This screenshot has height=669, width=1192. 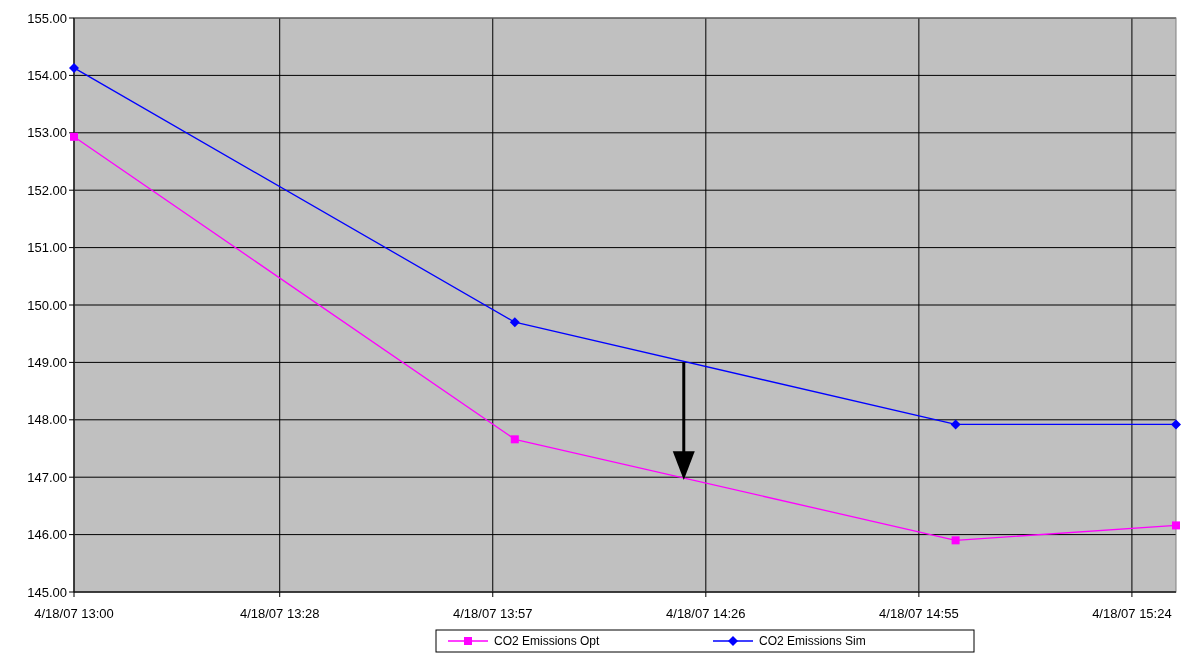 I want to click on y-tick-label: 149.00, so click(x=47, y=362).